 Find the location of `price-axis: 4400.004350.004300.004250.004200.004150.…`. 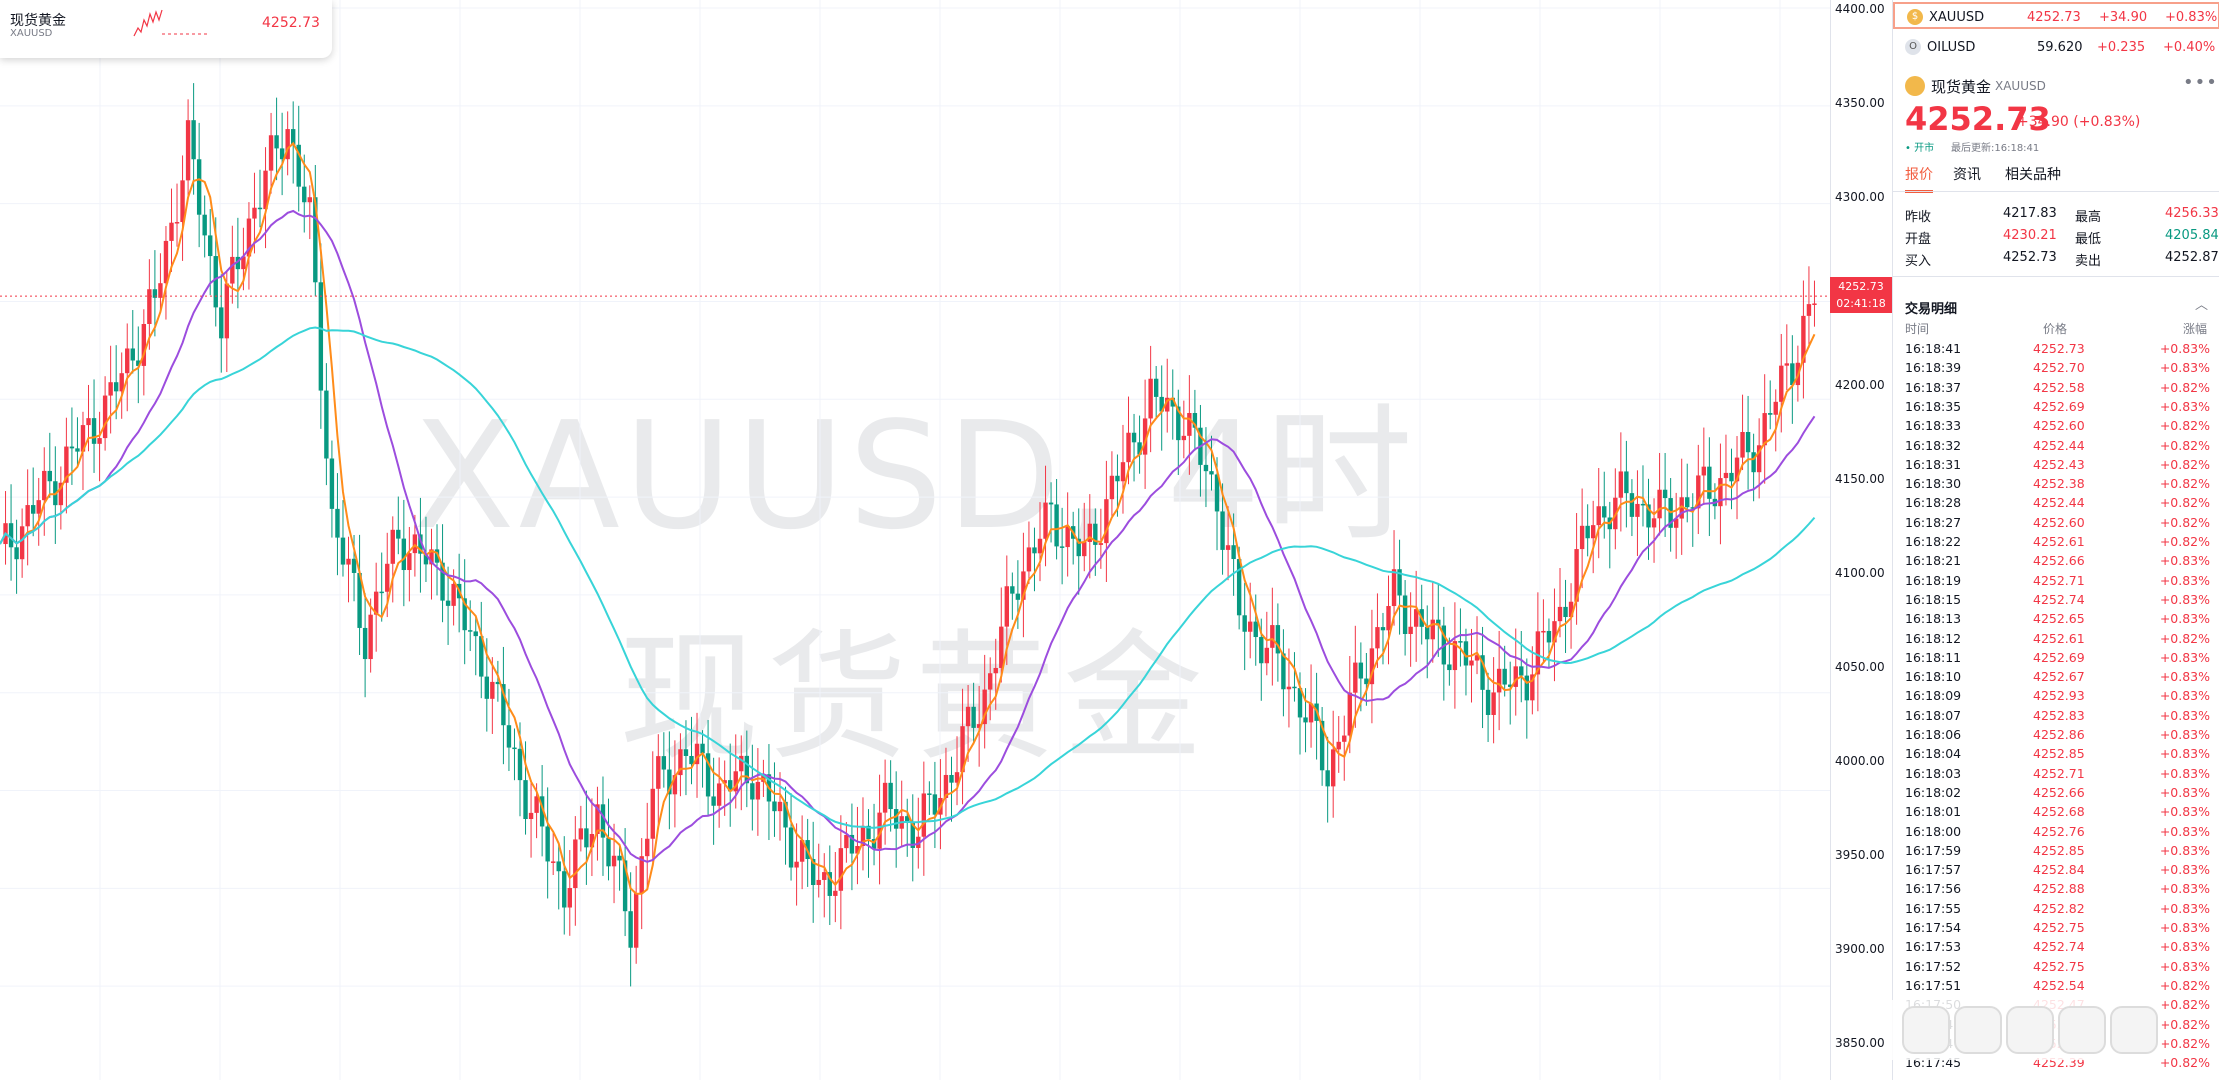

price-axis: 4400.004350.004300.004250.004200.004150.… is located at coordinates (1861, 540).